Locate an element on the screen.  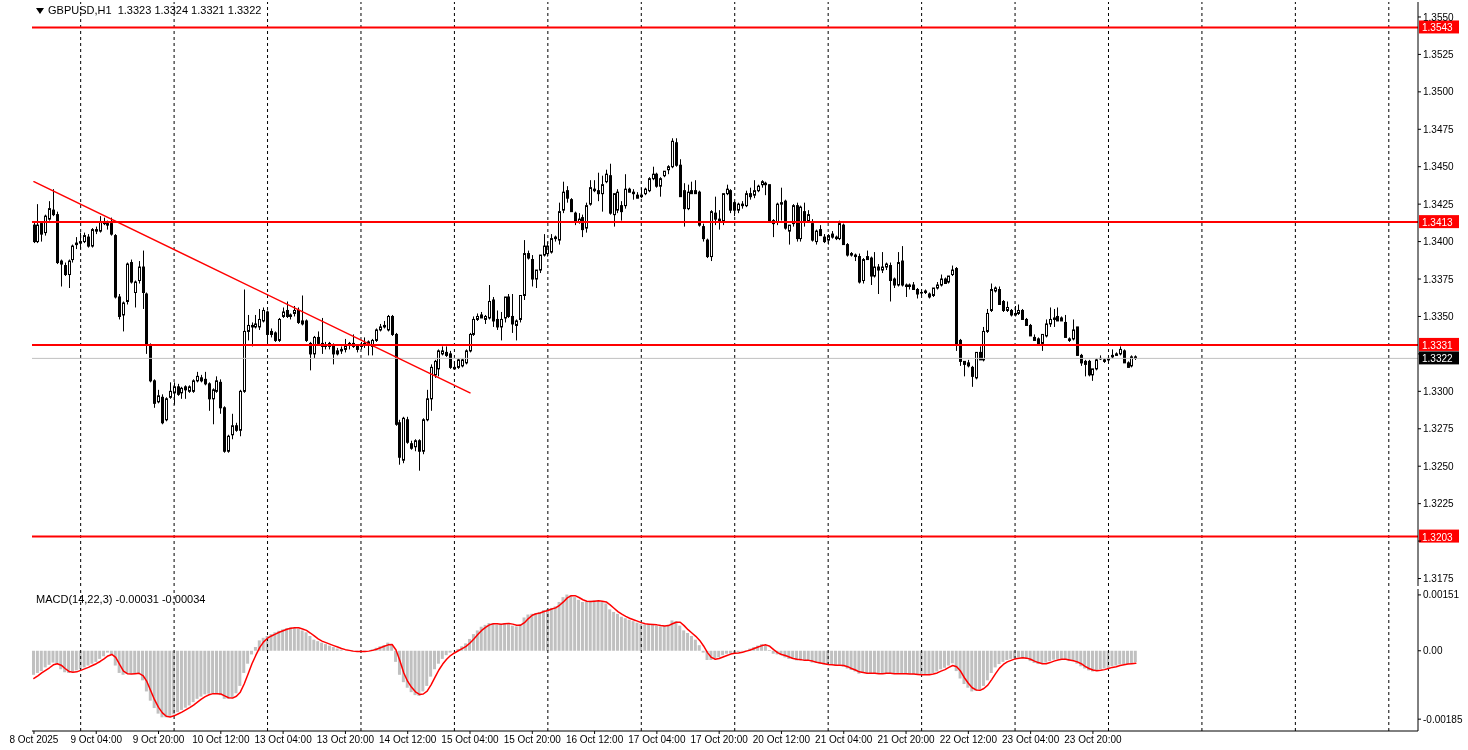
x-tick-label: 21 Oct 20:00 is located at coordinates (906, 740).